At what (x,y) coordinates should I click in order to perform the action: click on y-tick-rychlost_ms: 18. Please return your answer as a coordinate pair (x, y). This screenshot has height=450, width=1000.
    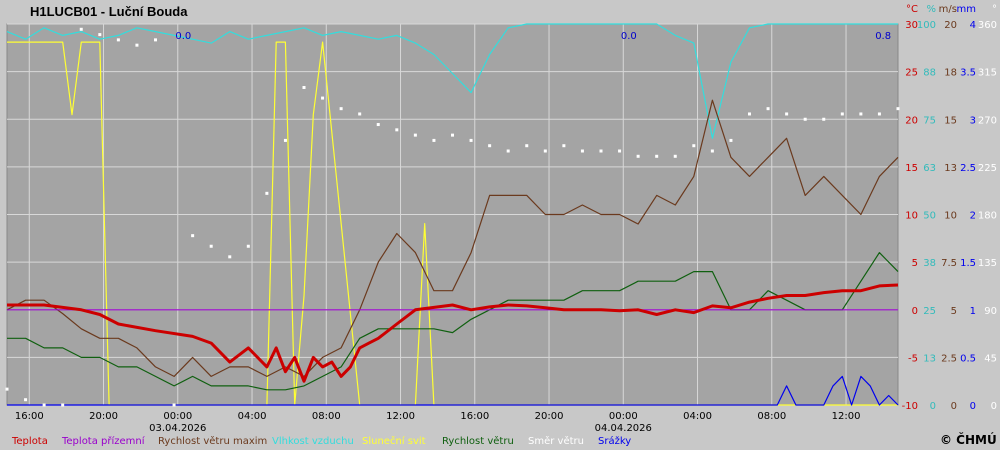
    Looking at the image, I should click on (950, 73).